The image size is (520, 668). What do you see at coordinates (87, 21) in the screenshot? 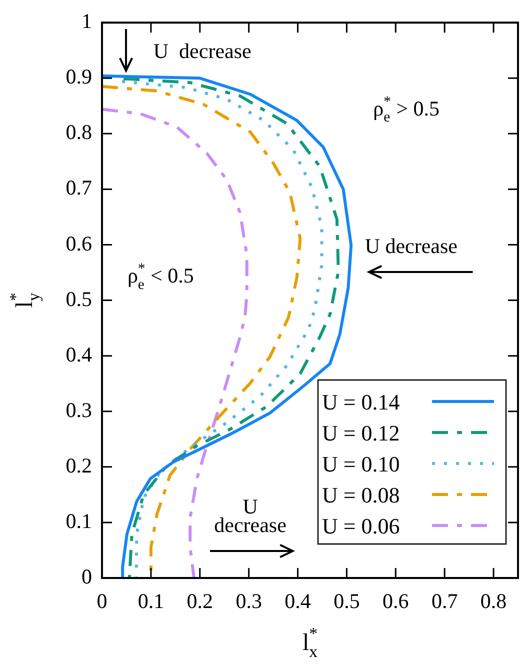
I see `y-tick-label: 1` at bounding box center [87, 21].